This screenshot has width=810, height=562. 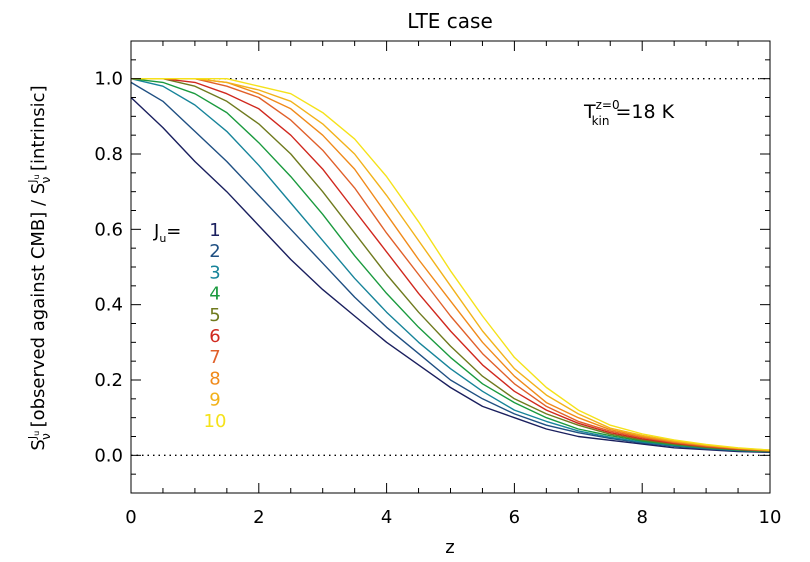 What do you see at coordinates (214, 400) in the screenshot?
I see `legend-item: 9` at bounding box center [214, 400].